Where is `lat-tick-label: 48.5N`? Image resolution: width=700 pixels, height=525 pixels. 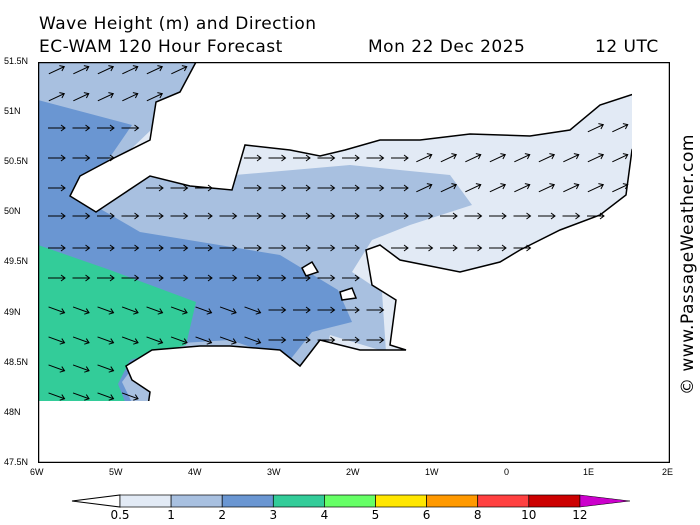 lat-tick-label: 48.5N is located at coordinates (16, 361).